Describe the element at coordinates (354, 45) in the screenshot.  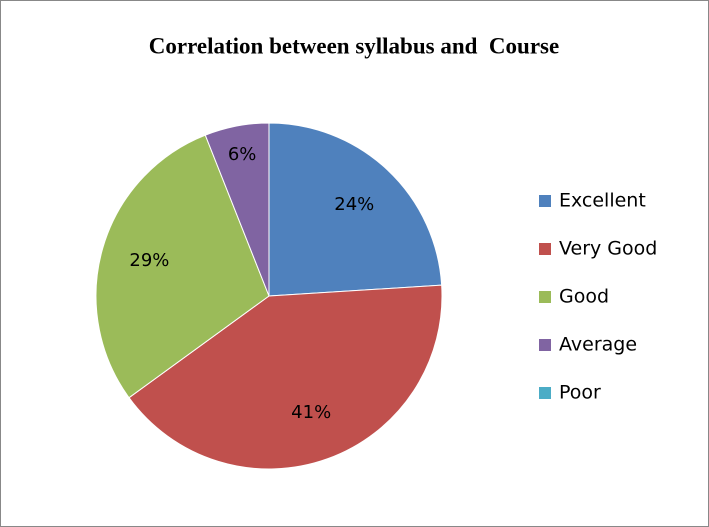
I see `chart-title: Correlation between syllabus and Course` at that location.